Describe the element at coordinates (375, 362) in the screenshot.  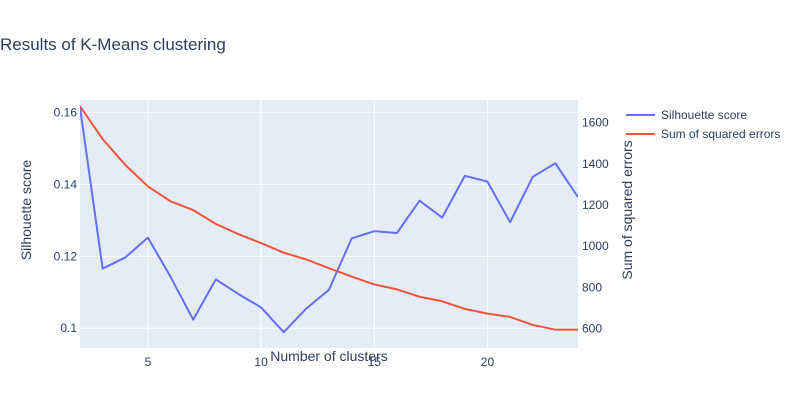
I see `x-tick-label: 15` at that location.